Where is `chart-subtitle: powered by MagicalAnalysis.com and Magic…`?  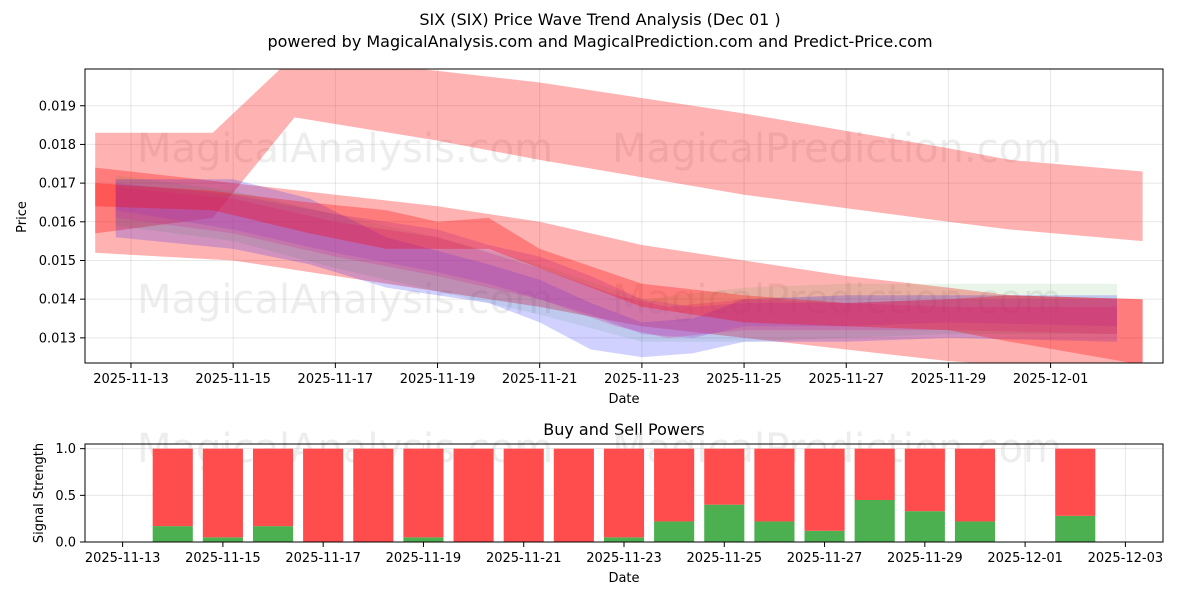 chart-subtitle: powered by MagicalAnalysis.com and Magic… is located at coordinates (599, 41).